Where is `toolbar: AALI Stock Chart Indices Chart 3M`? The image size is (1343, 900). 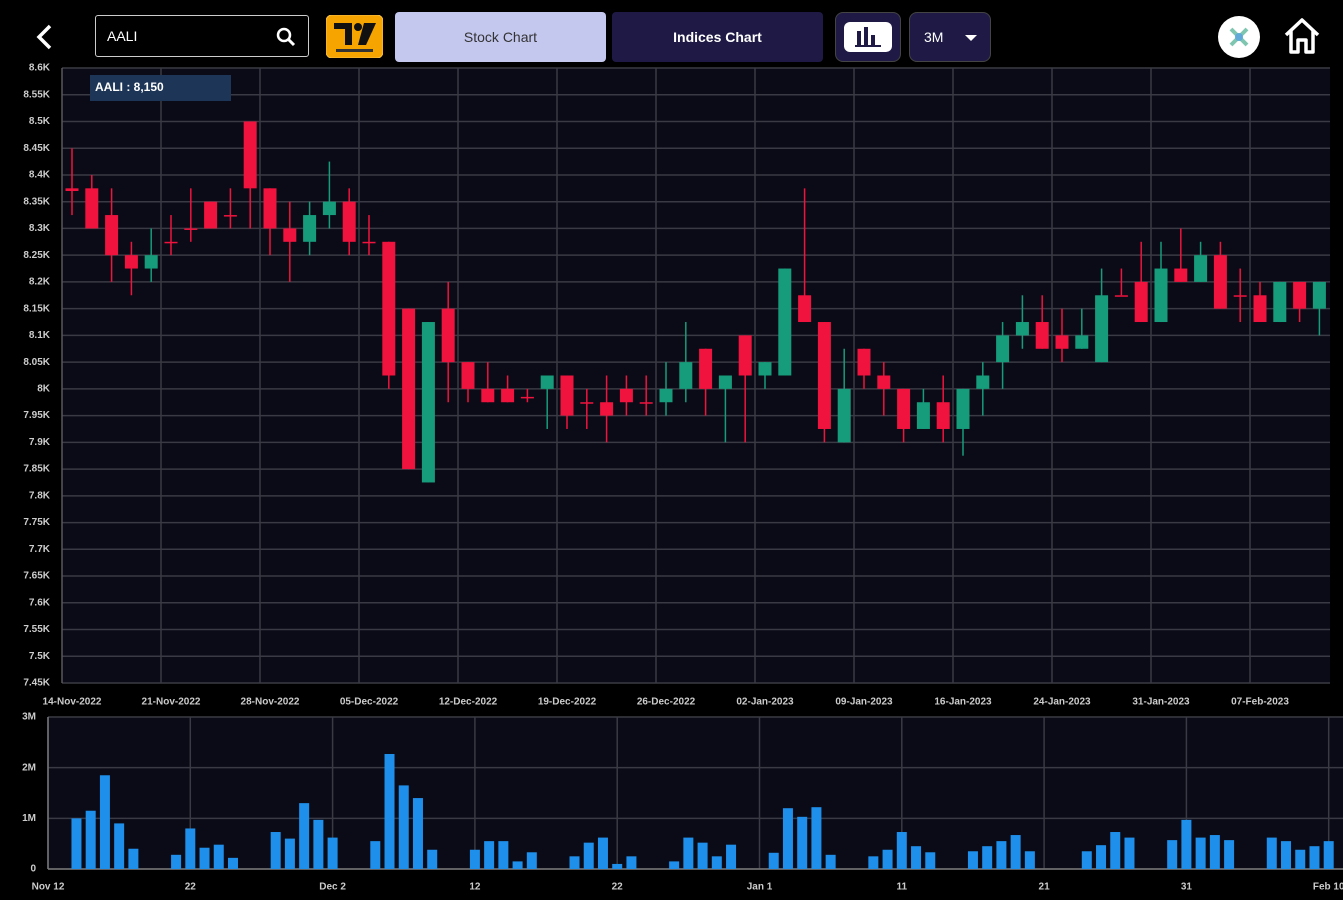
toolbar: AALI Stock Chart Indices Chart 3M is located at coordinates (671, 31).